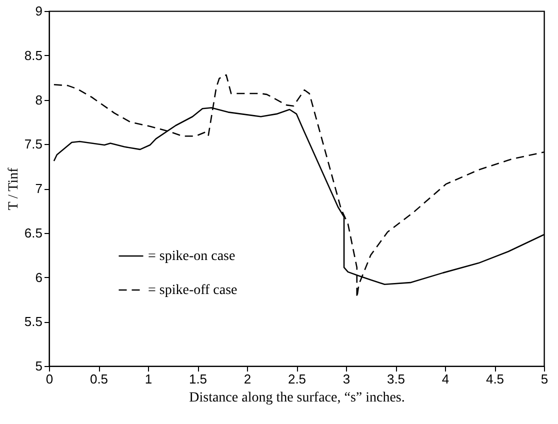 The image size is (558, 424). I want to click on x-tick-label: 2.5, so click(297, 379).